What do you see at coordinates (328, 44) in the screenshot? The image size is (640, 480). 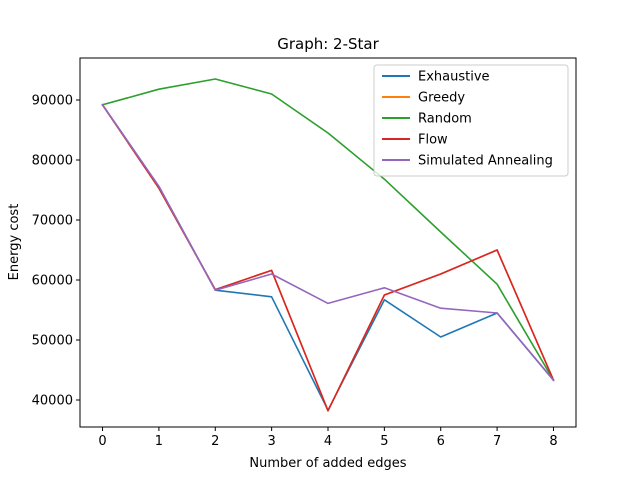 I see `chart-title: Graph: 2-Star` at bounding box center [328, 44].